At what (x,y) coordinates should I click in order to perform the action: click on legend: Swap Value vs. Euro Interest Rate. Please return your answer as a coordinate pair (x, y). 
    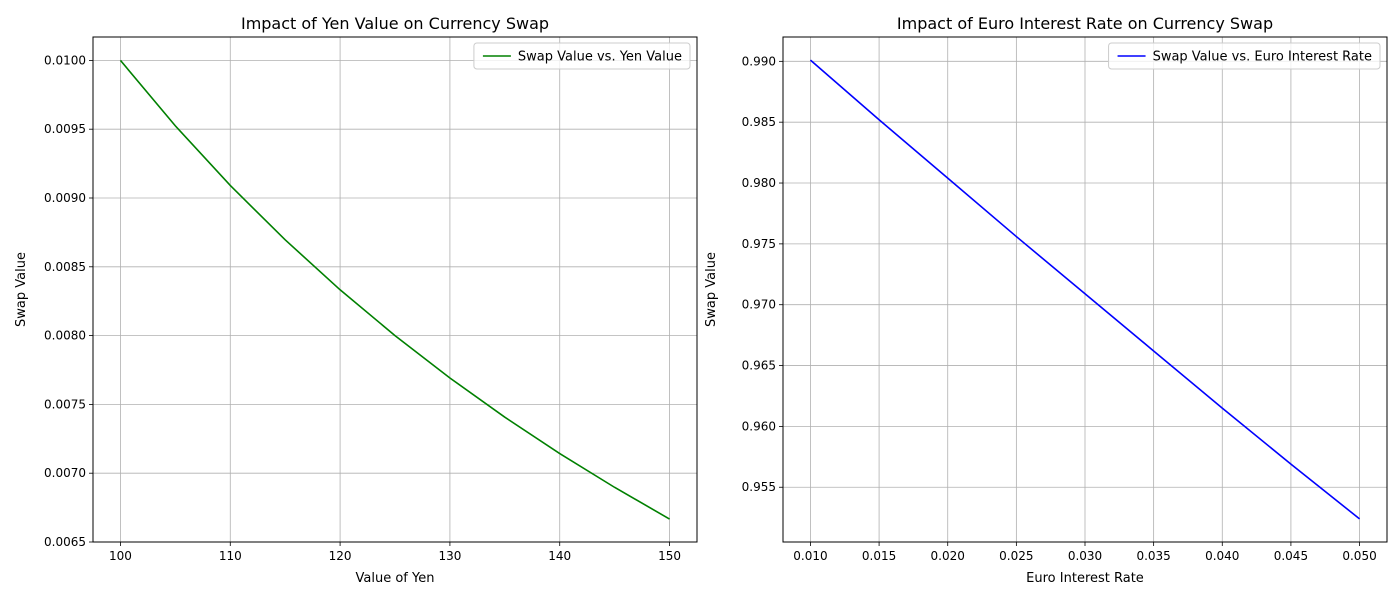
    Looking at the image, I should click on (1244, 56).